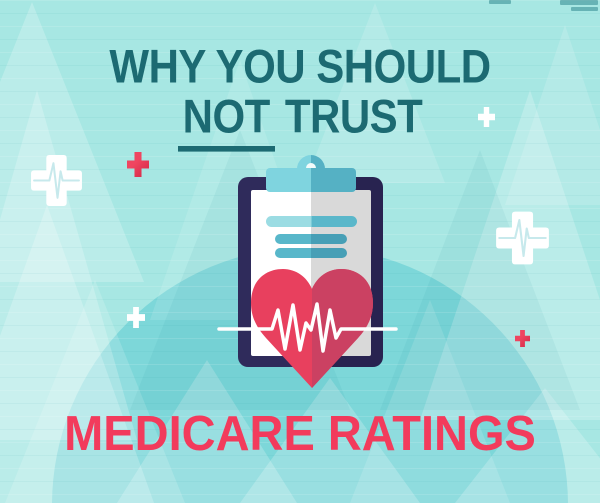 This screenshot has width=600, height=503. What do you see at coordinates (226, 121) in the screenshot?
I see `title-emphasis-not: NOT` at bounding box center [226, 121].